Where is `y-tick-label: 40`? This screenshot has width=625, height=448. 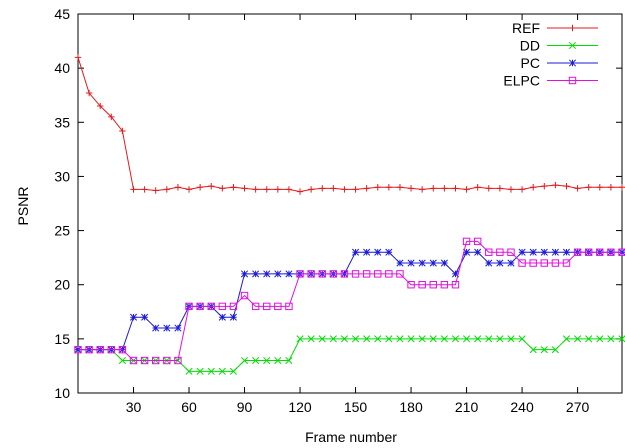 y-tick-label: 40 is located at coordinates (62, 68).